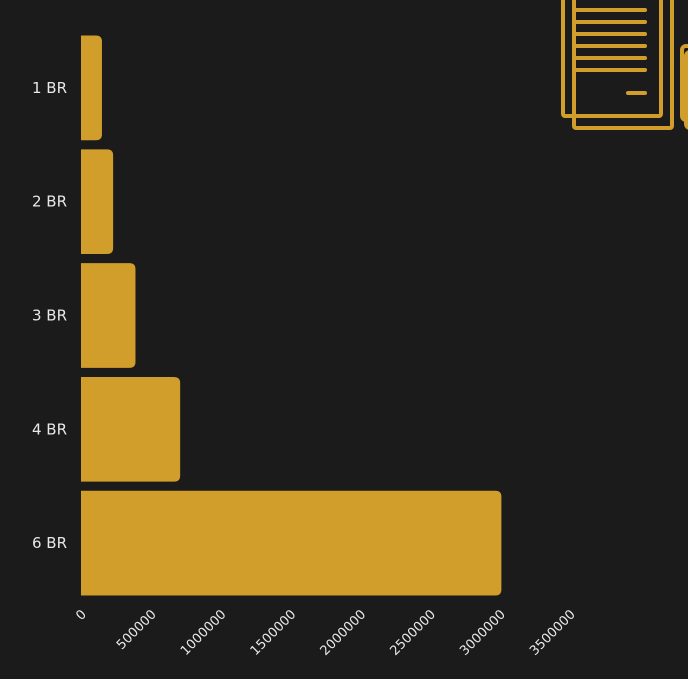 Image resolution: width=688 pixels, height=679 pixels. Describe the element at coordinates (91, 88) in the screenshot. I see `bar-1-br` at that location.